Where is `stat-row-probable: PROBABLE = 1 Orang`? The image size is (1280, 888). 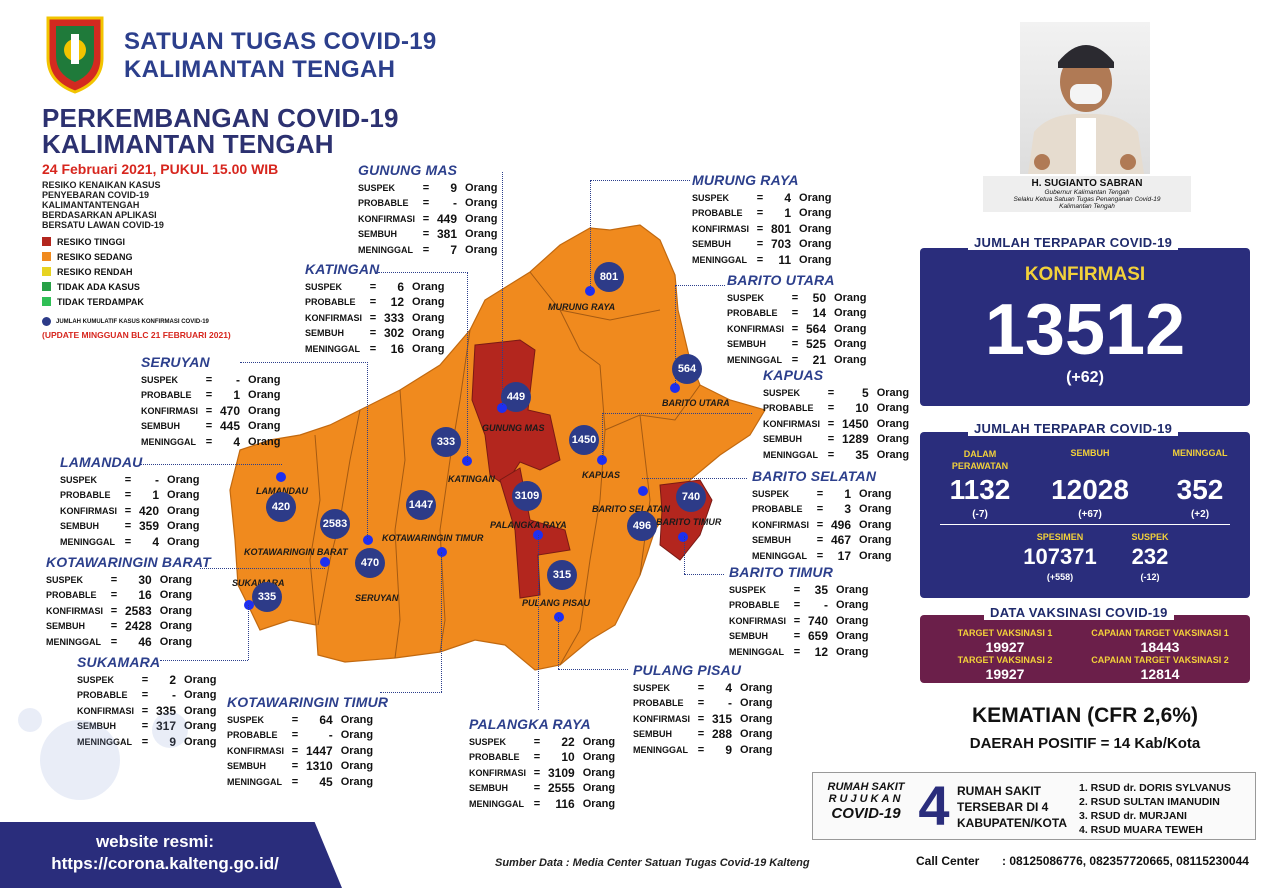 stat-row-probable: PROBABLE = 1 Orang is located at coordinates (129, 496).